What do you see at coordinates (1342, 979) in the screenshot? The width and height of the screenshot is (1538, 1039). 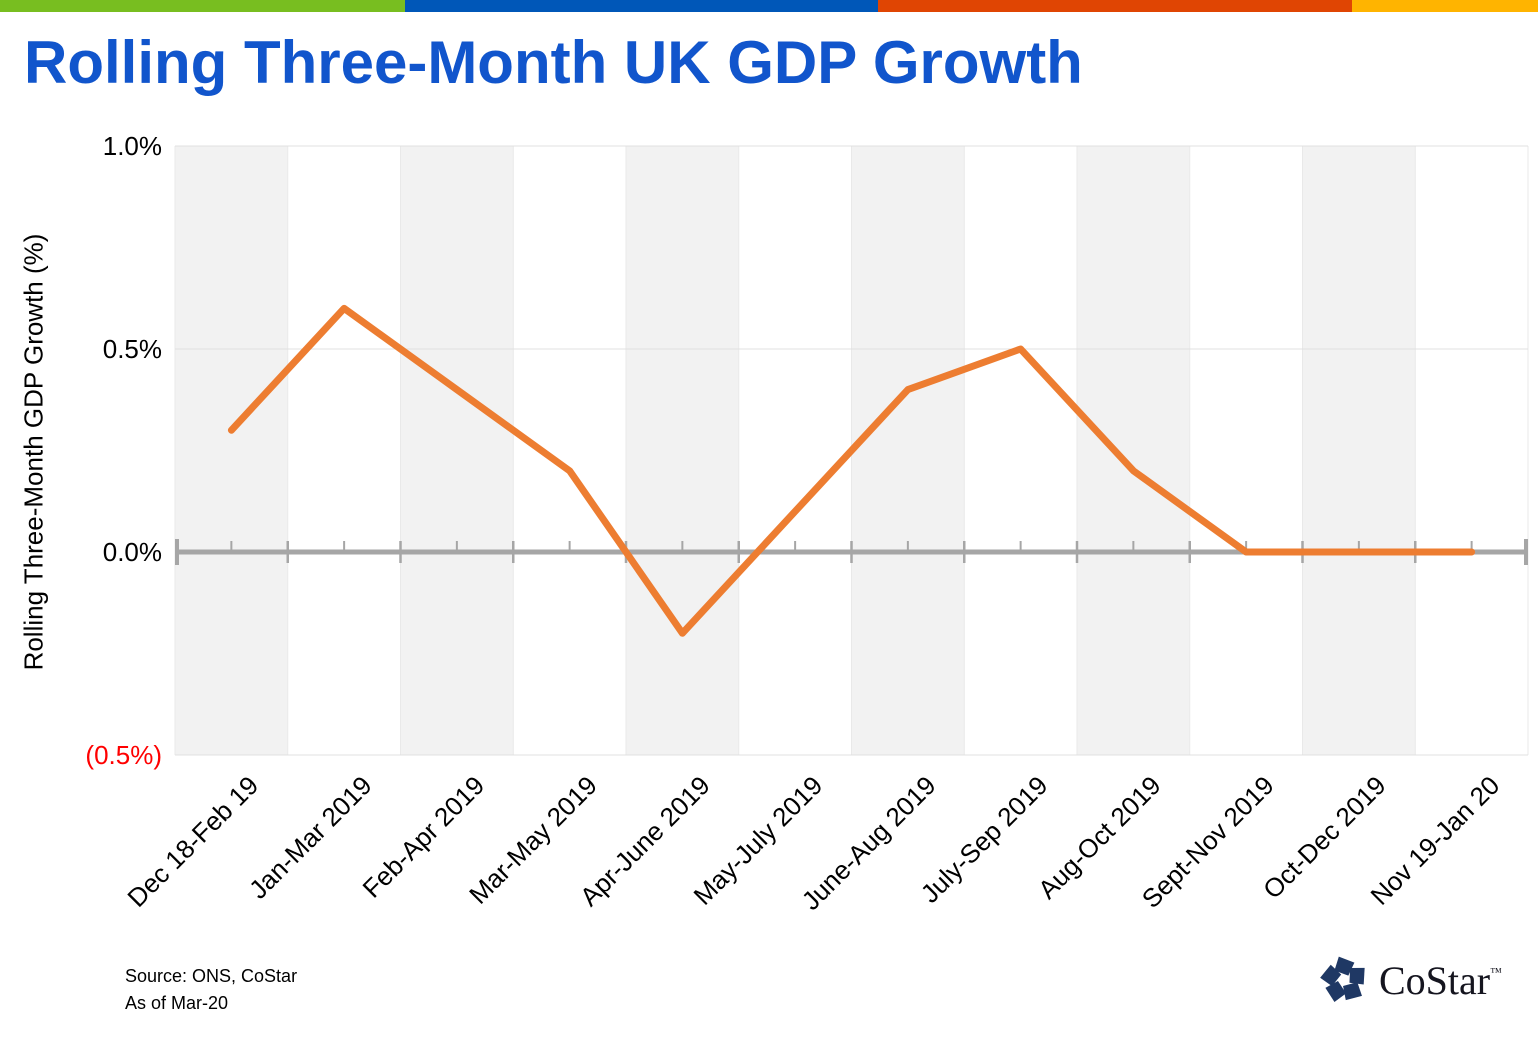 I see `costar-star-icon` at bounding box center [1342, 979].